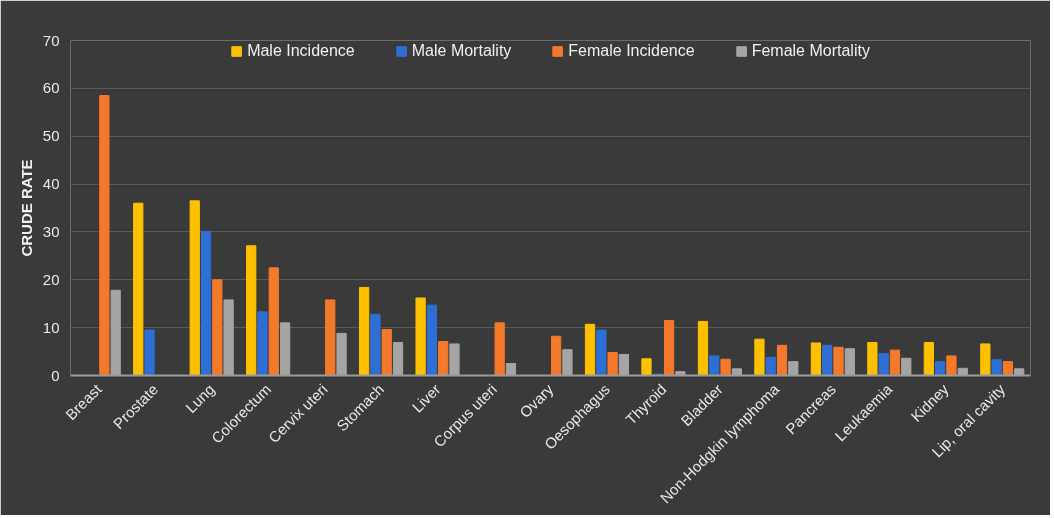 The width and height of the screenshot is (1054, 518). I want to click on y-tick-label: 20, so click(51, 279).